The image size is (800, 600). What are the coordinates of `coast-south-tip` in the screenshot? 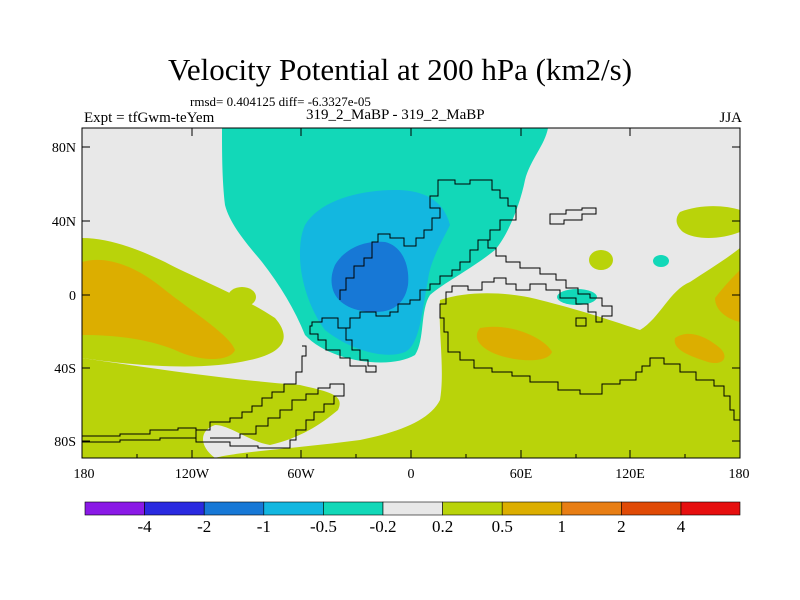 It's located at (139, 435).